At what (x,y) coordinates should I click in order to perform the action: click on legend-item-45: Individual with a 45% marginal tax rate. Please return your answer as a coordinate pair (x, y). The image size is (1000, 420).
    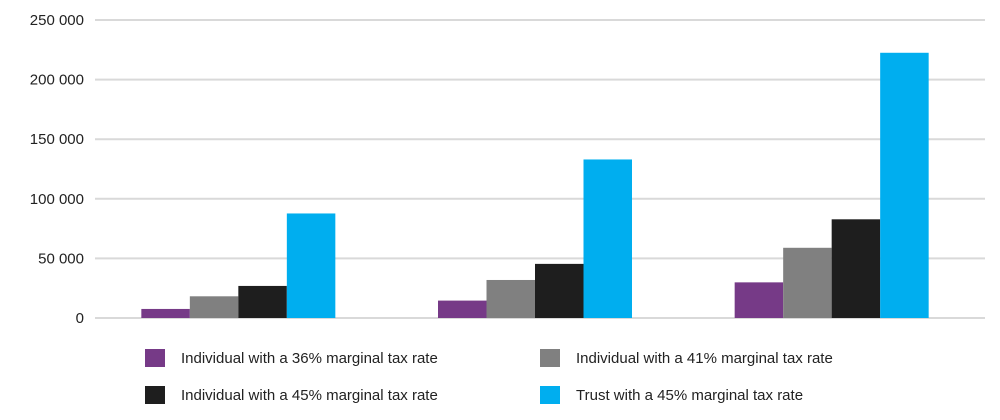
    Looking at the image, I should click on (291, 395).